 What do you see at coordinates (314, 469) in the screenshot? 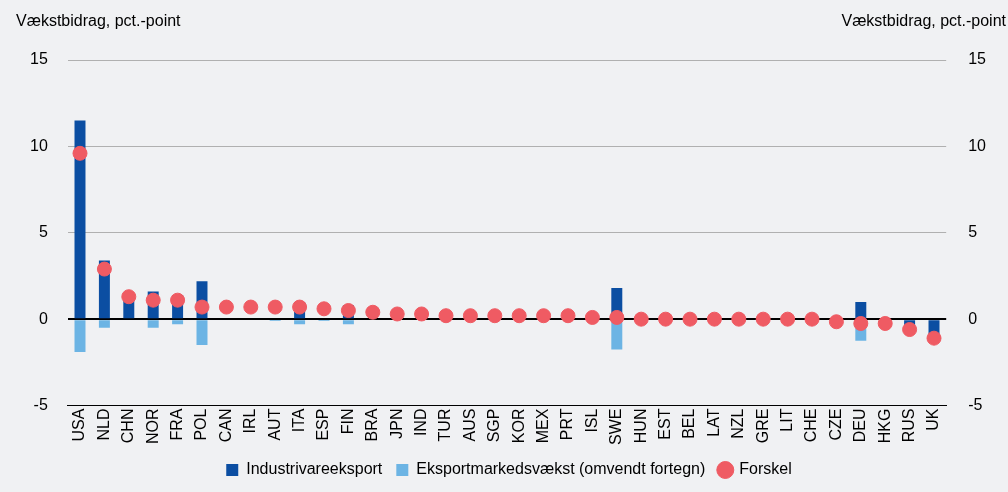
I see `legend-label: Industrivareeksport` at bounding box center [314, 469].